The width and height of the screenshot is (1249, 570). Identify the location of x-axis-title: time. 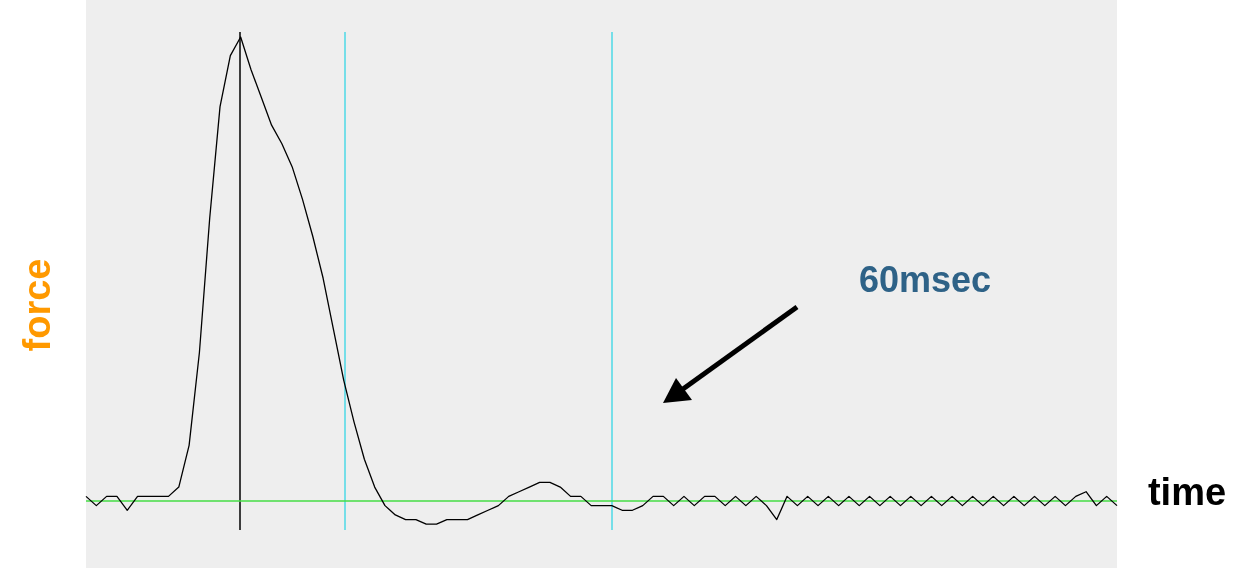
(1187, 492).